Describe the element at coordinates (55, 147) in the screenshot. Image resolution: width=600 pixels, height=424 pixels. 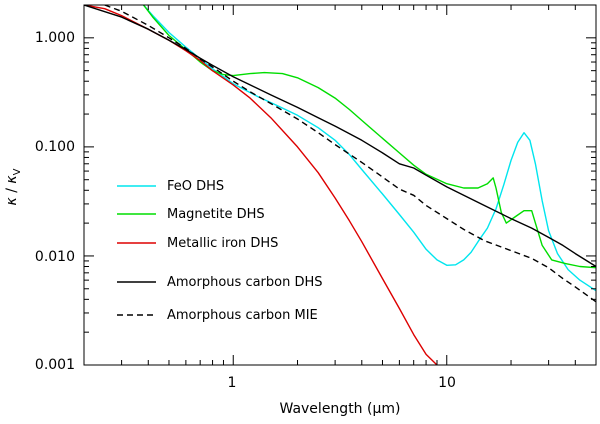
I see `y-tick-label-0.100: 0.100` at that location.